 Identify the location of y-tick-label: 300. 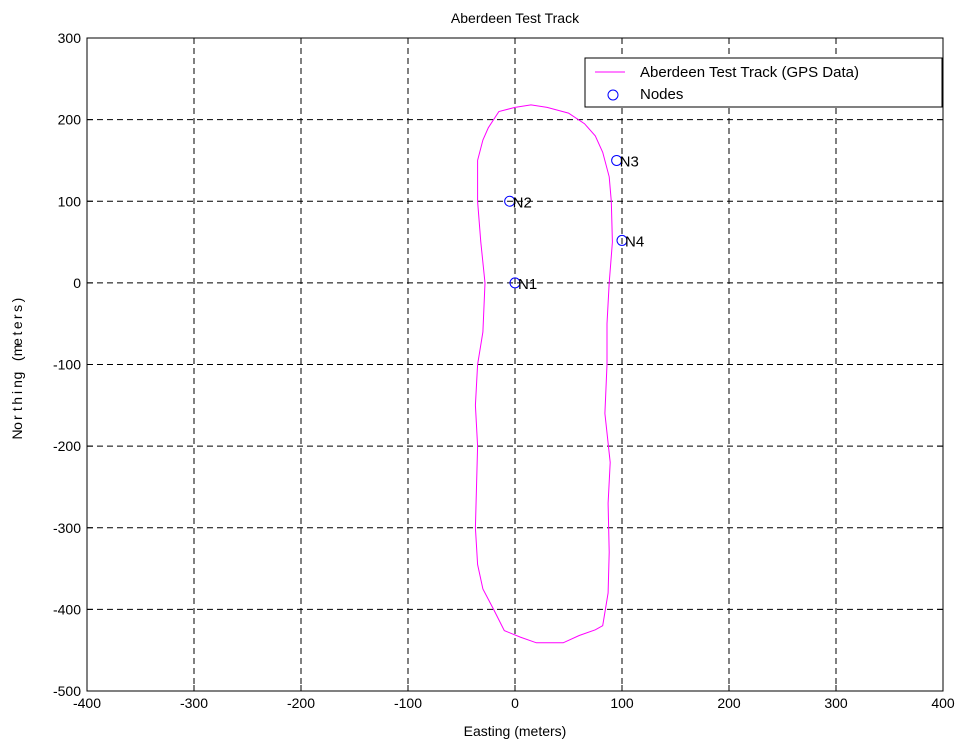
(70, 38).